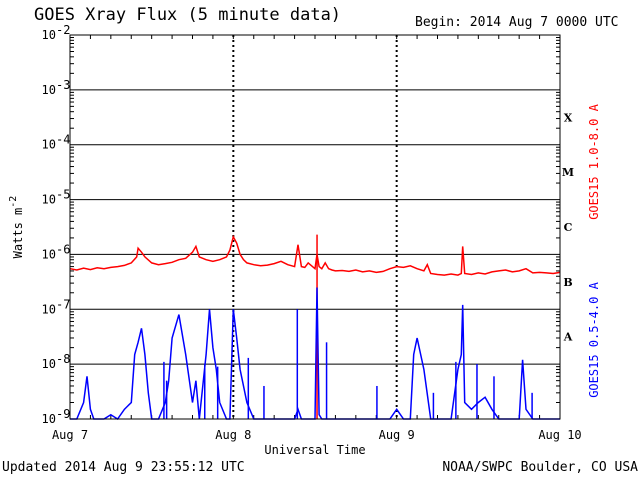 This screenshot has width=640, height=480. What do you see at coordinates (16, 227) in the screenshot?
I see `y-axis-label: Watts m-2` at bounding box center [16, 227].